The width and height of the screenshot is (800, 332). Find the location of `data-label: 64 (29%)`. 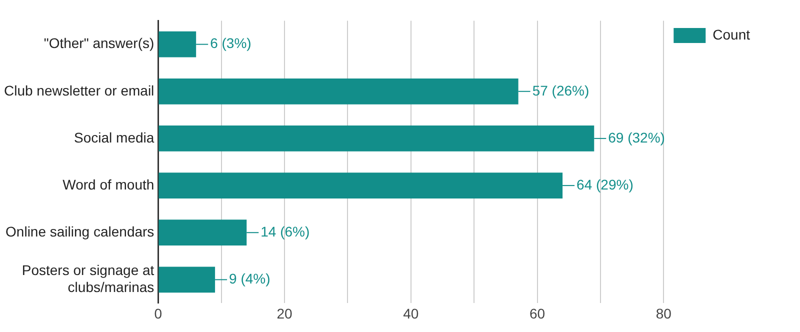

data-label: 64 (29%) is located at coordinates (605, 184).